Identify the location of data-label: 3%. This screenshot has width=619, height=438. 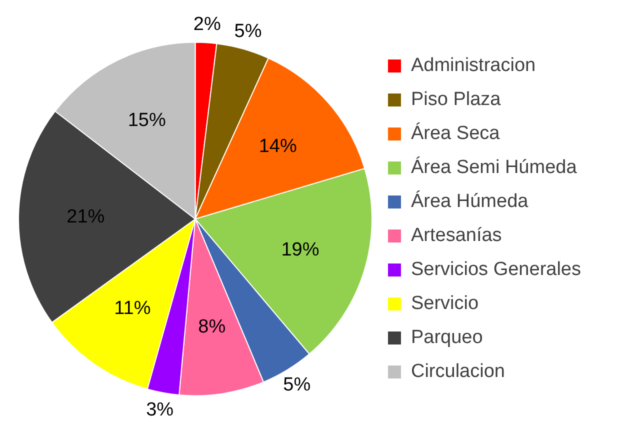
(160, 410).